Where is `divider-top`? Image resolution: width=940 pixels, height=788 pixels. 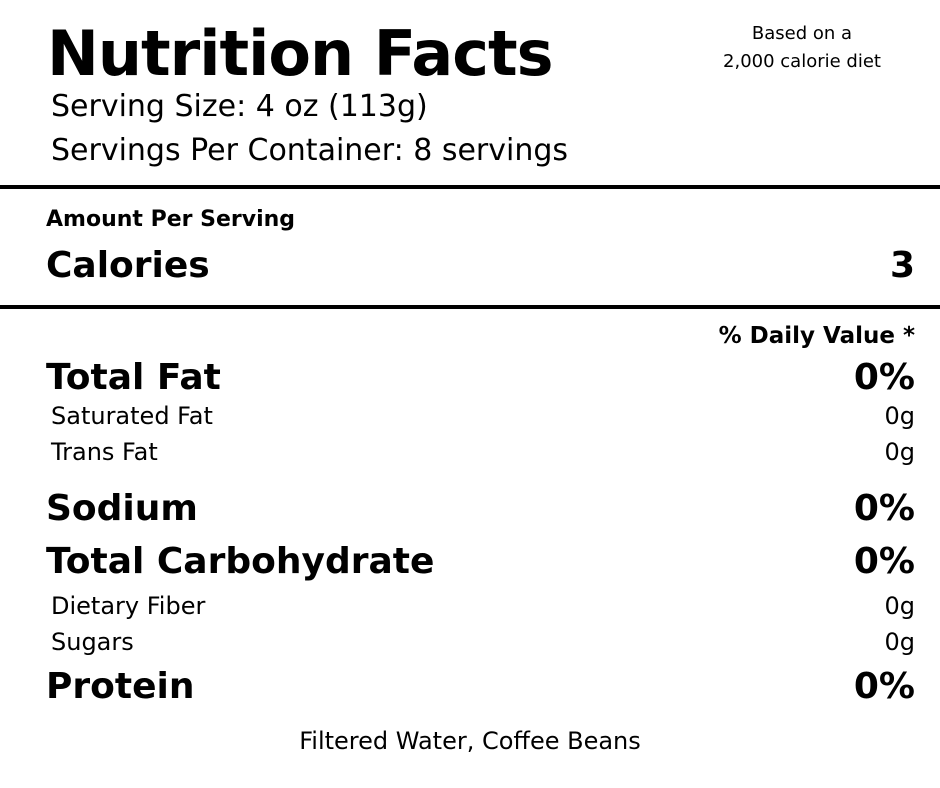 divider-top is located at coordinates (470, 187).